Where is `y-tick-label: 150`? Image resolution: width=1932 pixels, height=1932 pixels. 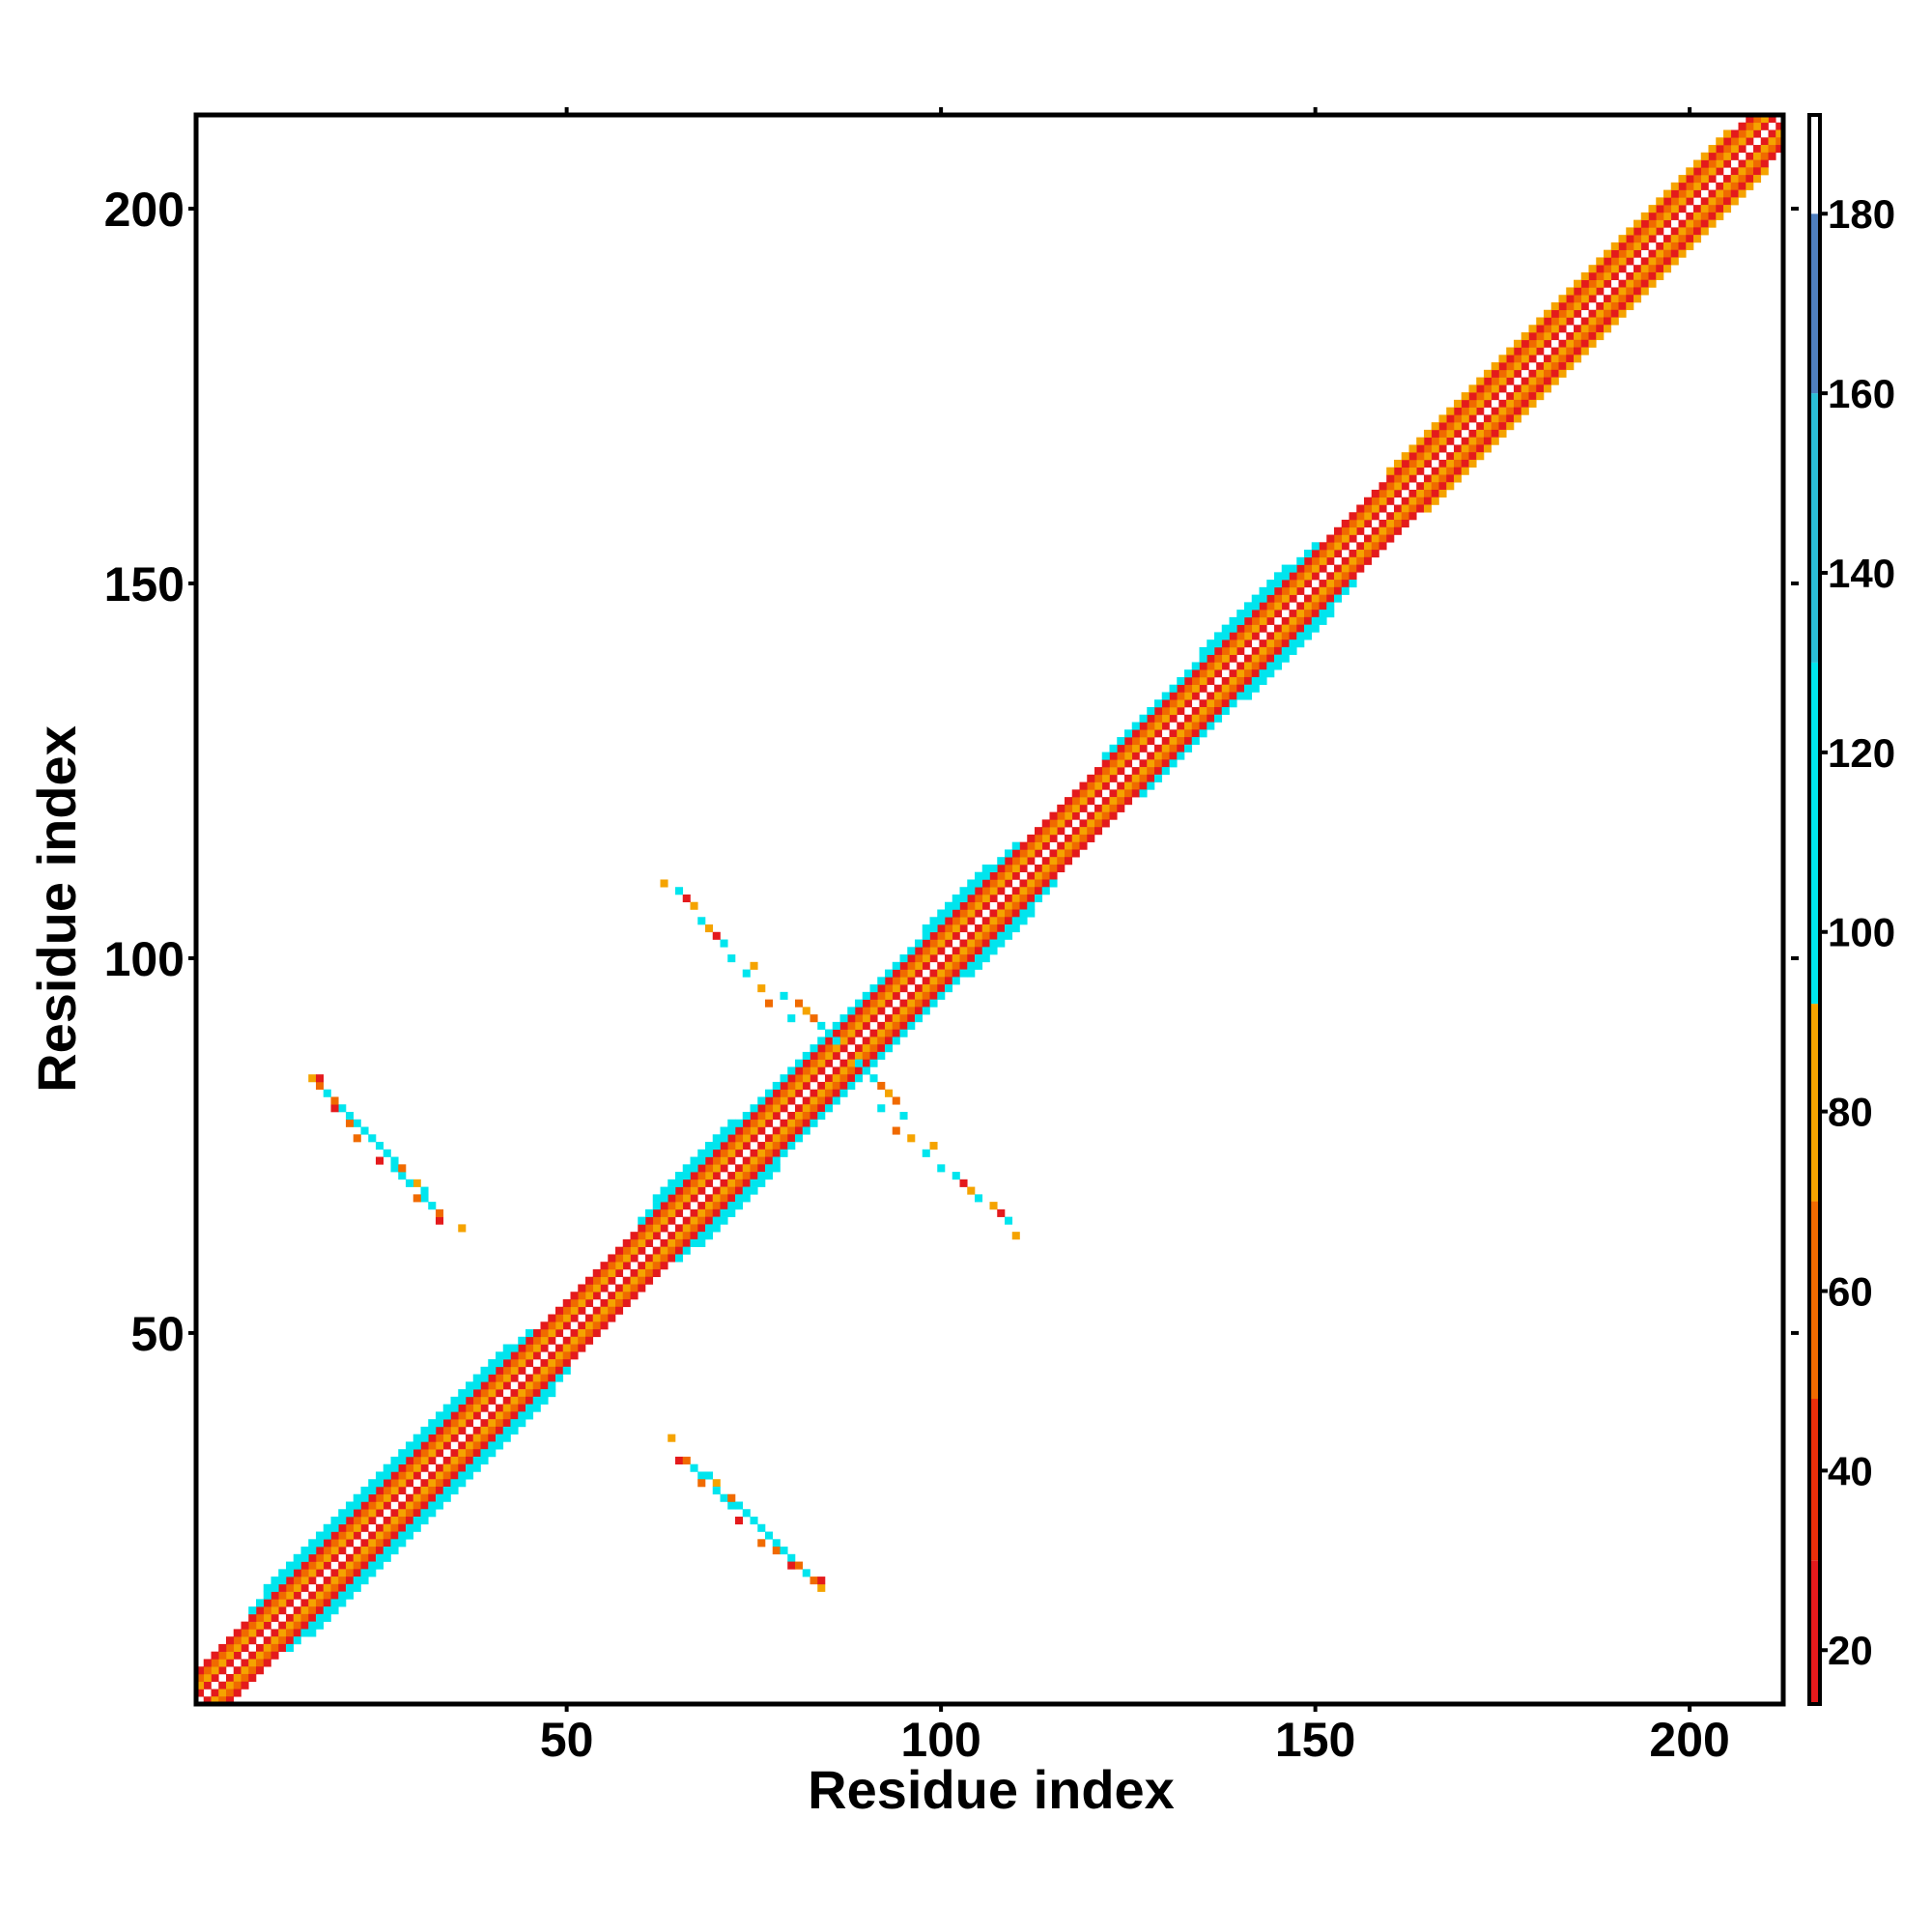
y-tick-label: 150 is located at coordinates (144, 584).